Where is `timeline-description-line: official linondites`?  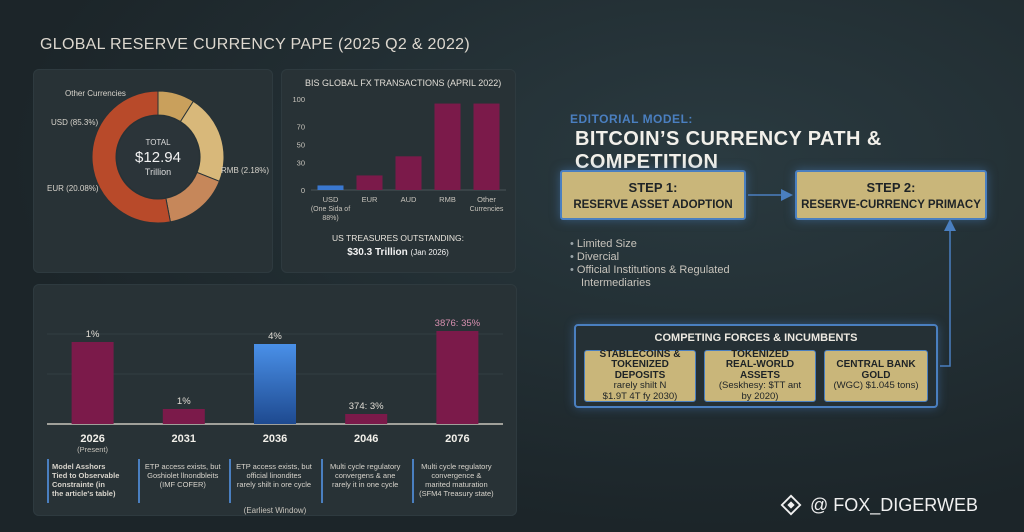 timeline-description-line: official linondites is located at coordinates (274, 475).